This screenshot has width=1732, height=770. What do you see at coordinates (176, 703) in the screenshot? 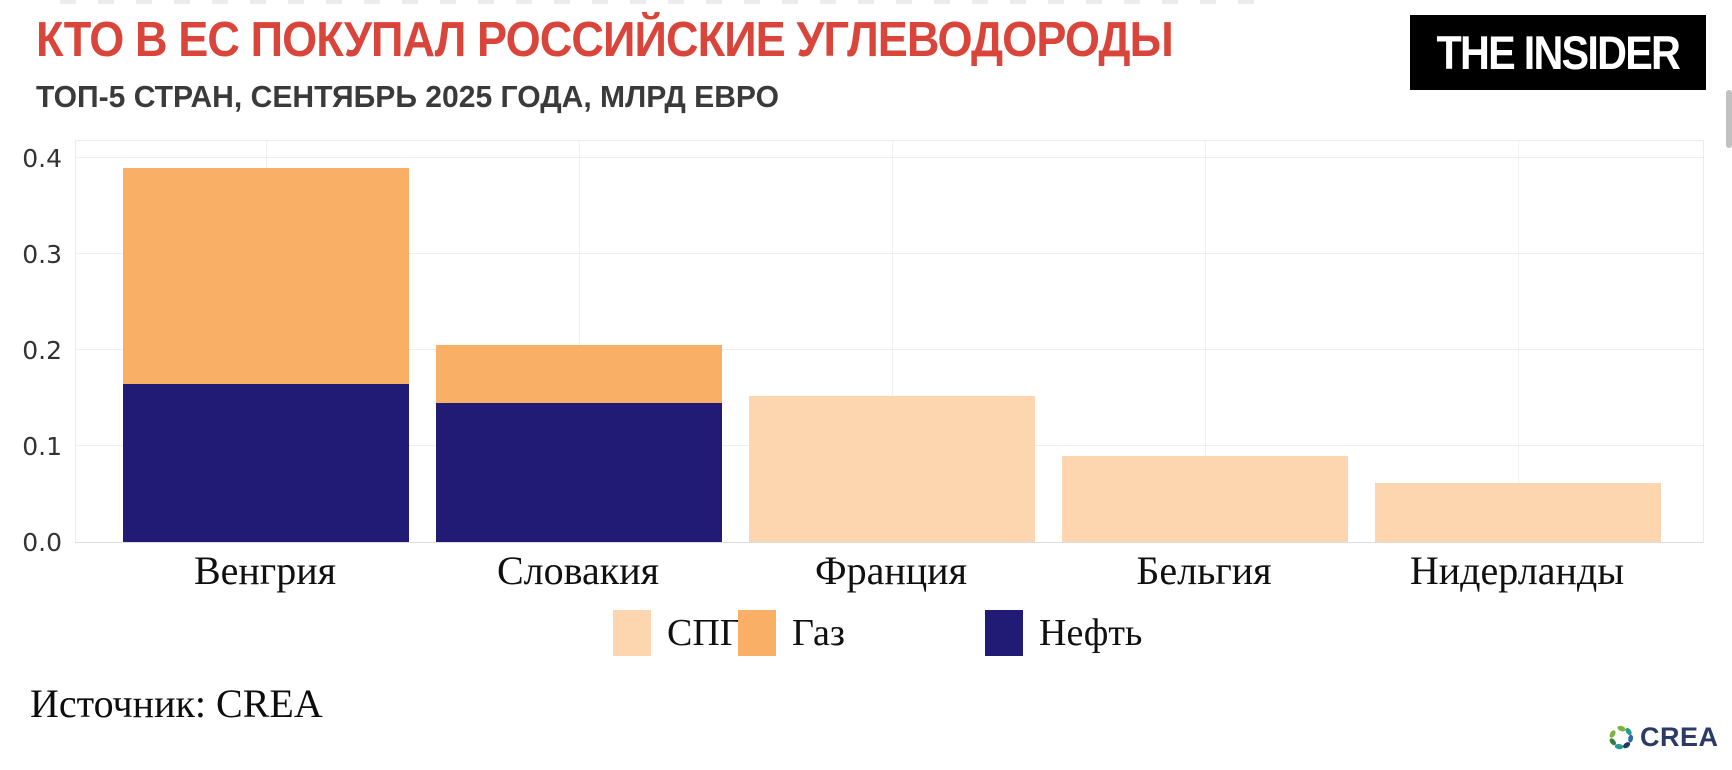
I see `source-note: Источник: CREA` at bounding box center [176, 703].